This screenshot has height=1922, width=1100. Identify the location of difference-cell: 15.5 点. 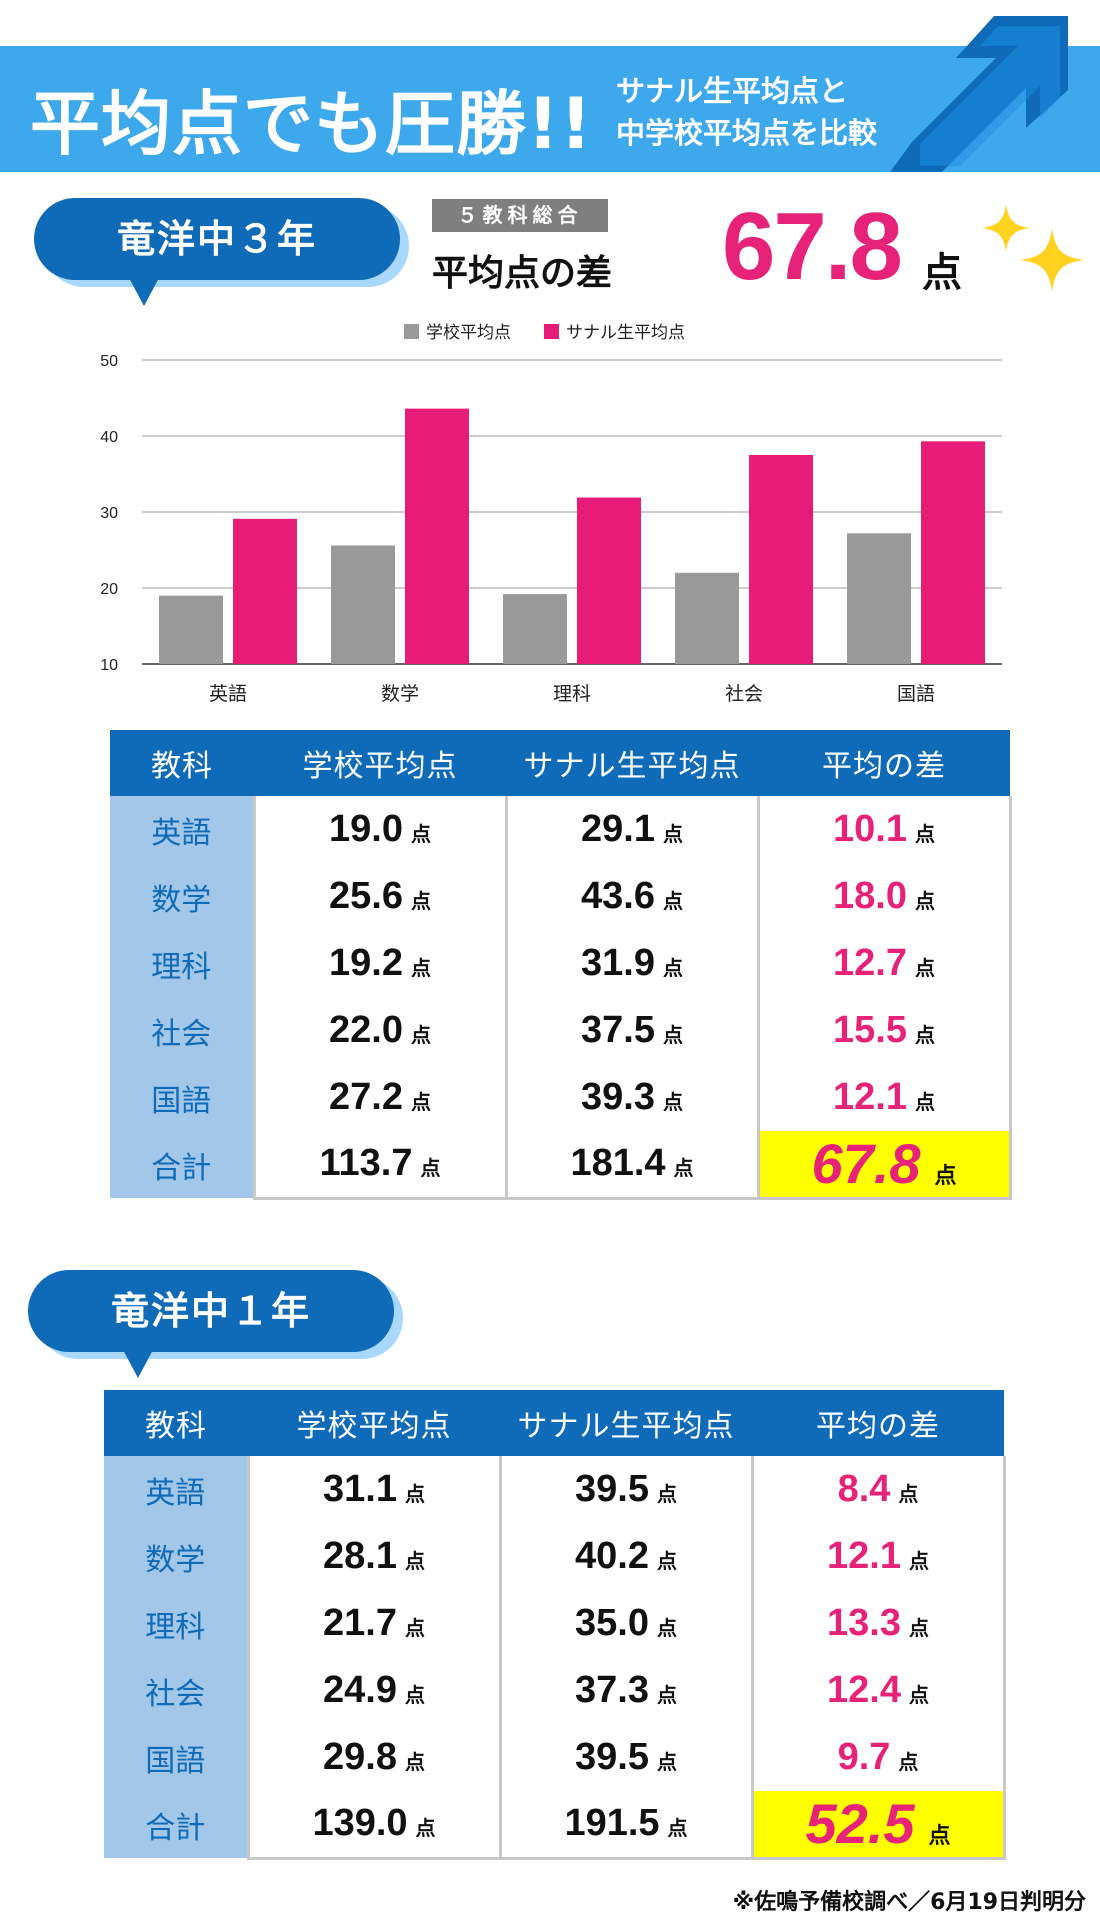
(884, 1030).